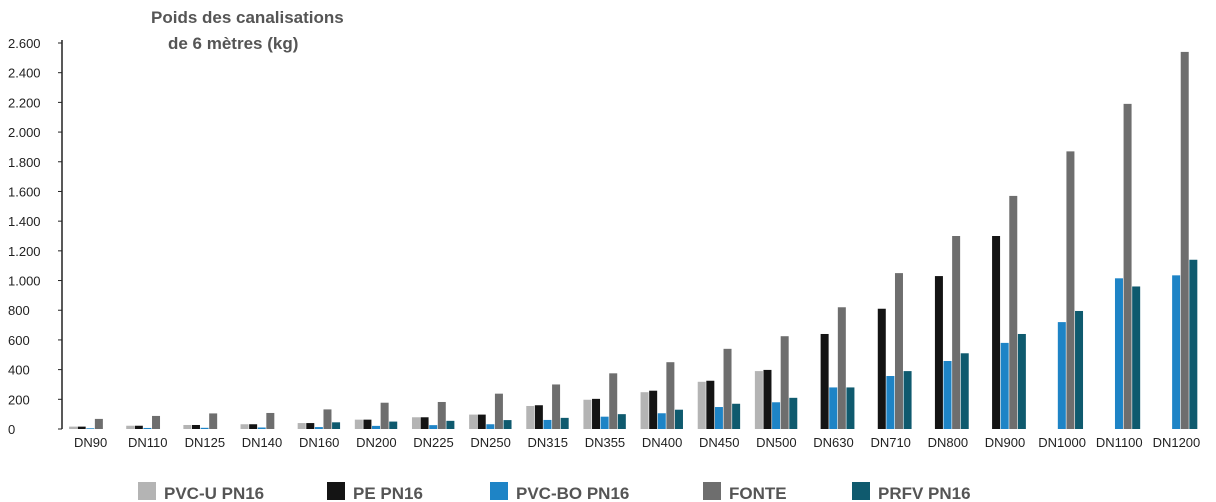  What do you see at coordinates (24, 43) in the screenshot?
I see `y-tick-label: 2.600` at bounding box center [24, 43].